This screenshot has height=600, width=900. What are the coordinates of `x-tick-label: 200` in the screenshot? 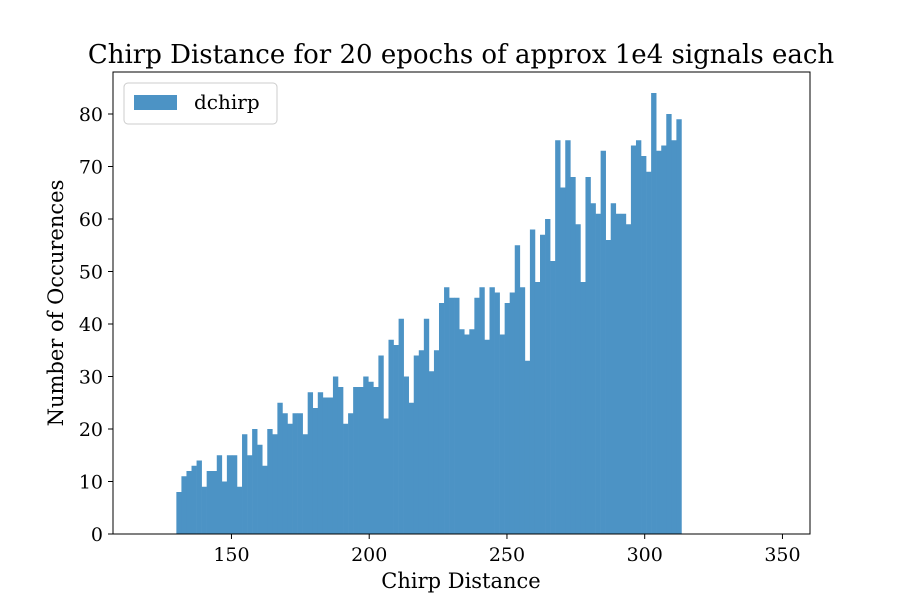 It's located at (369, 555).